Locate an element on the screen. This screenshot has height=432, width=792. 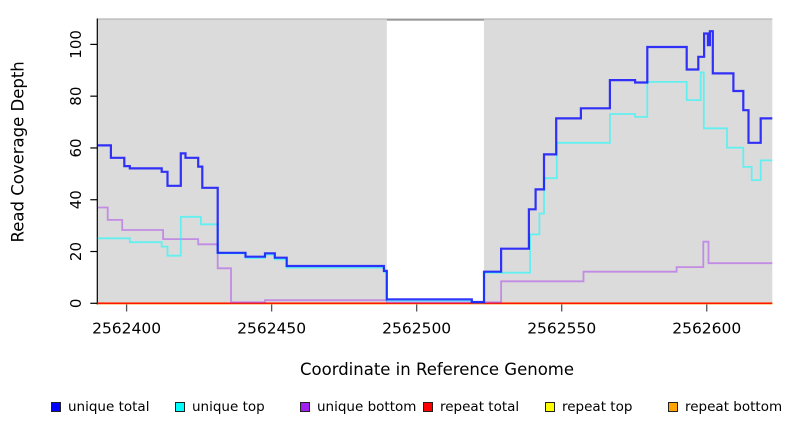
legend-item-unique-bottom: unique bottom is located at coordinates (358, 407).